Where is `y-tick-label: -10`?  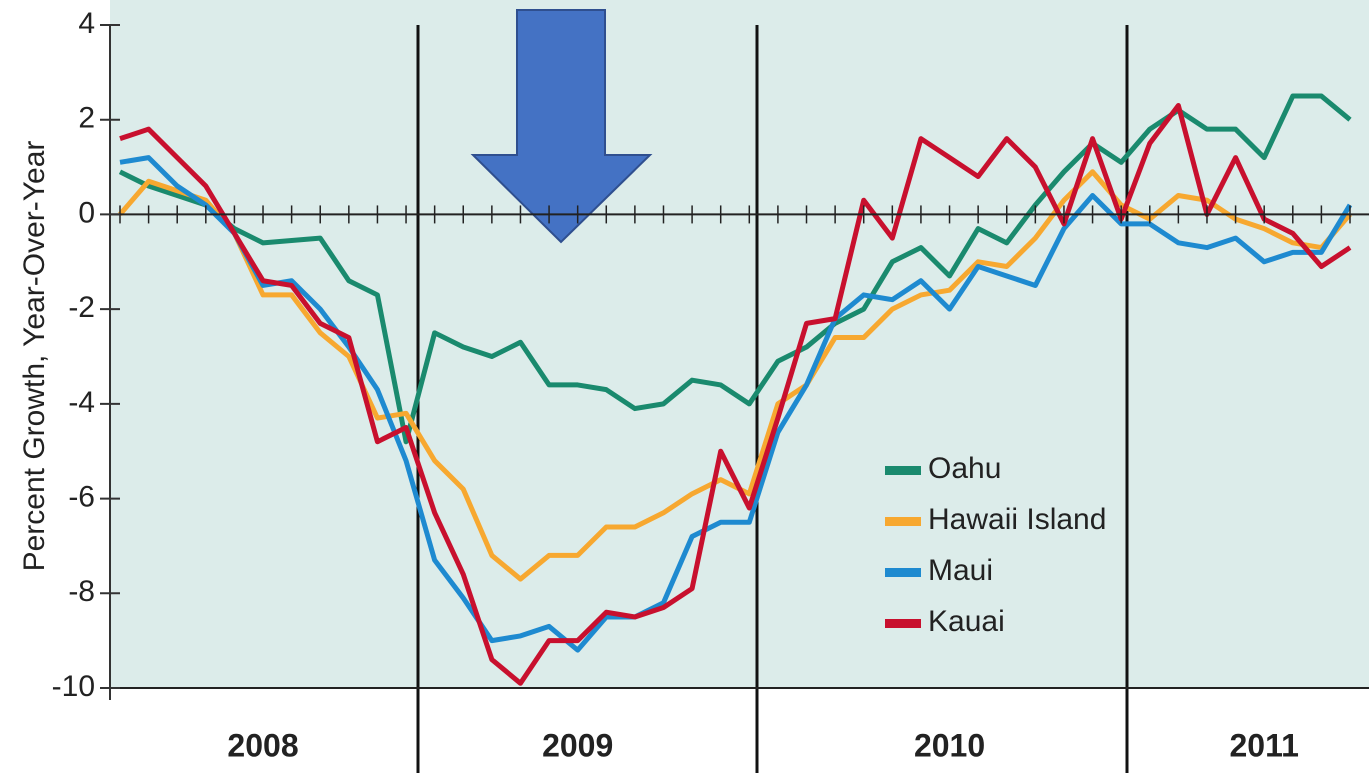 y-tick-label: -10 is located at coordinates (73, 686).